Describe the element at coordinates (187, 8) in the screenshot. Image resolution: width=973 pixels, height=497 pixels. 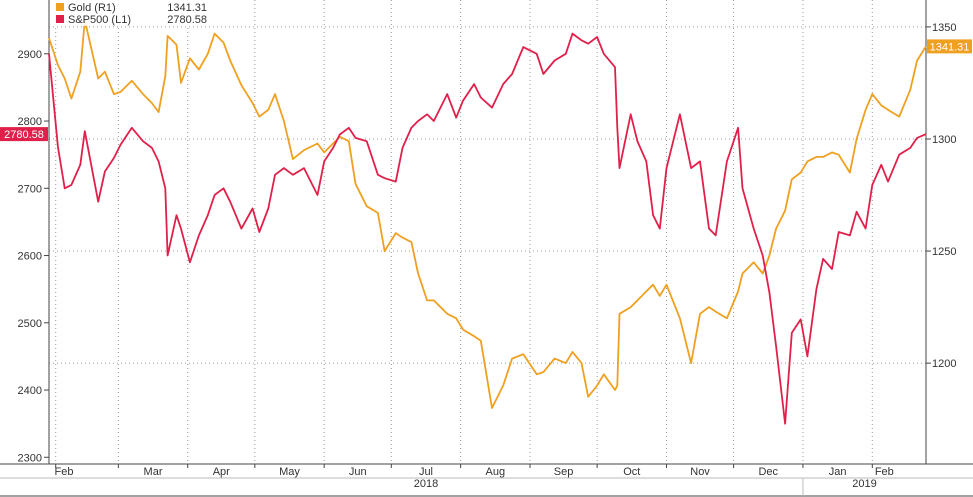
I see `legend-value-gold: 1341.31` at that location.